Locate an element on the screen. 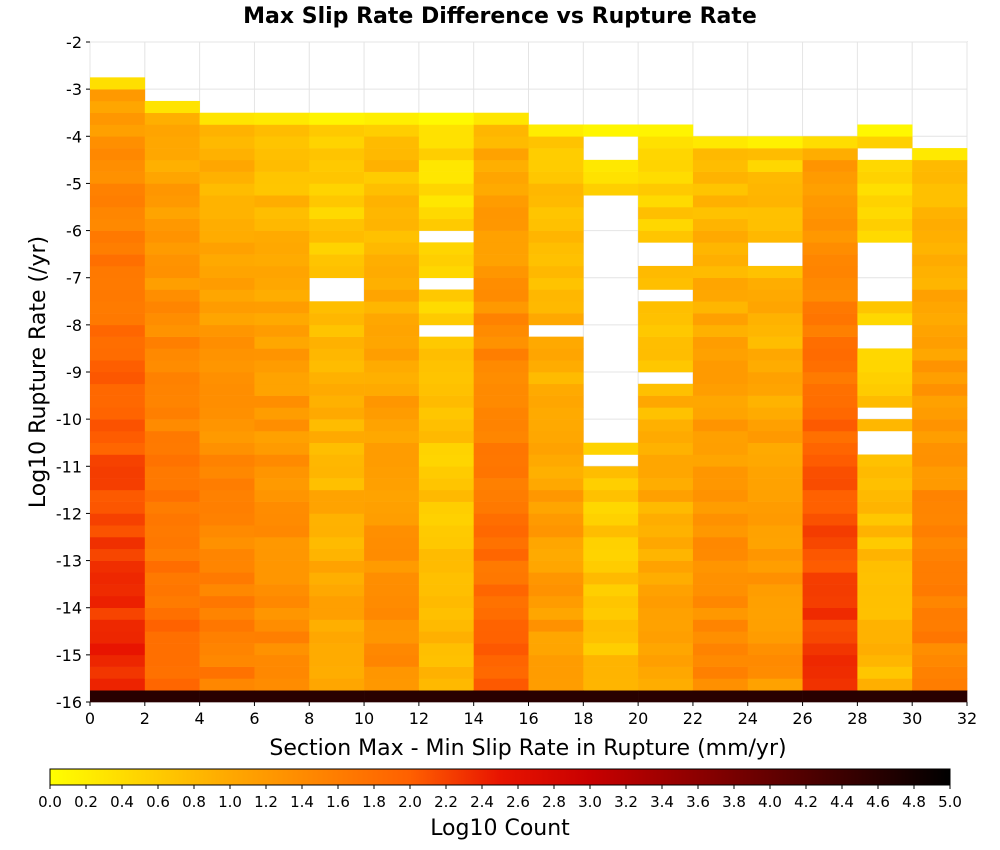 This screenshot has height=850, width=1000. x-tick-label: 10 is located at coordinates (364, 718).